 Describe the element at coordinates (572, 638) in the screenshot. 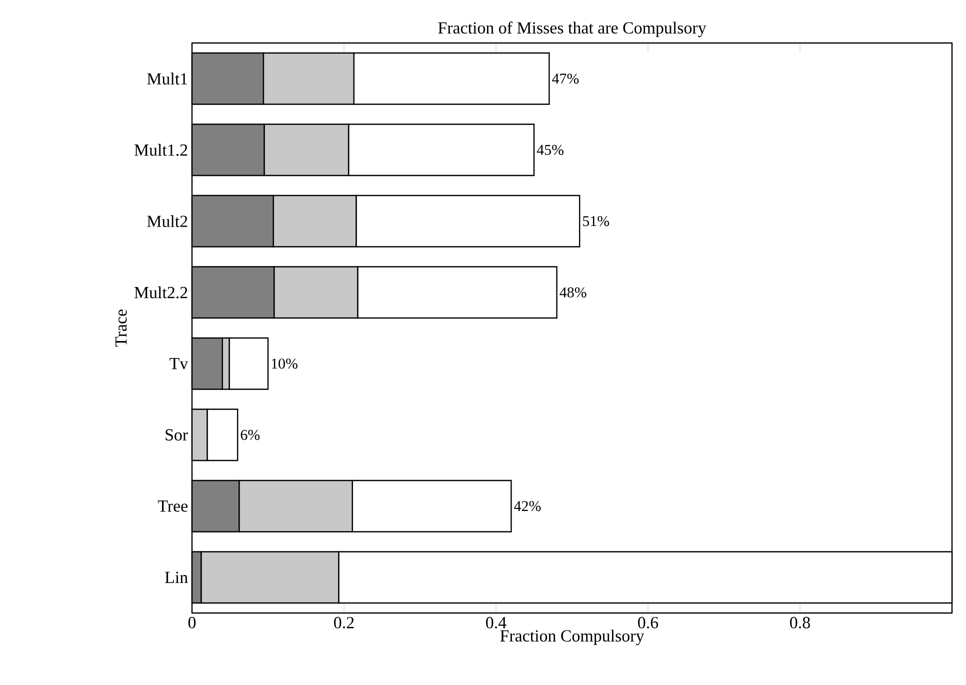

I see `x-axis-title: Fraction Compulsory` at that location.